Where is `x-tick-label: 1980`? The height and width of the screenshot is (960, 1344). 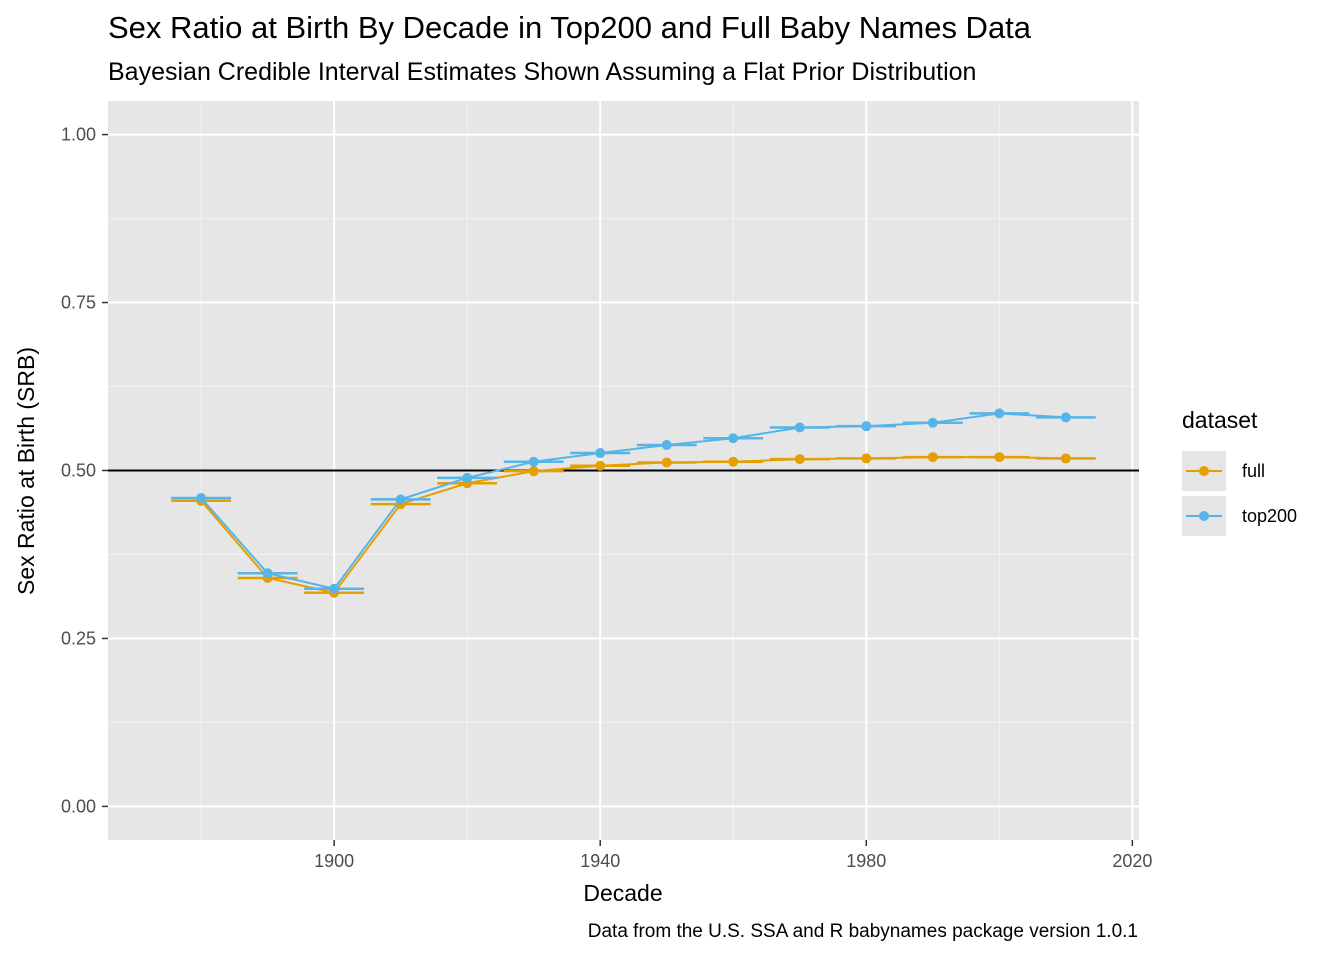 x-tick-label: 1980 is located at coordinates (866, 861).